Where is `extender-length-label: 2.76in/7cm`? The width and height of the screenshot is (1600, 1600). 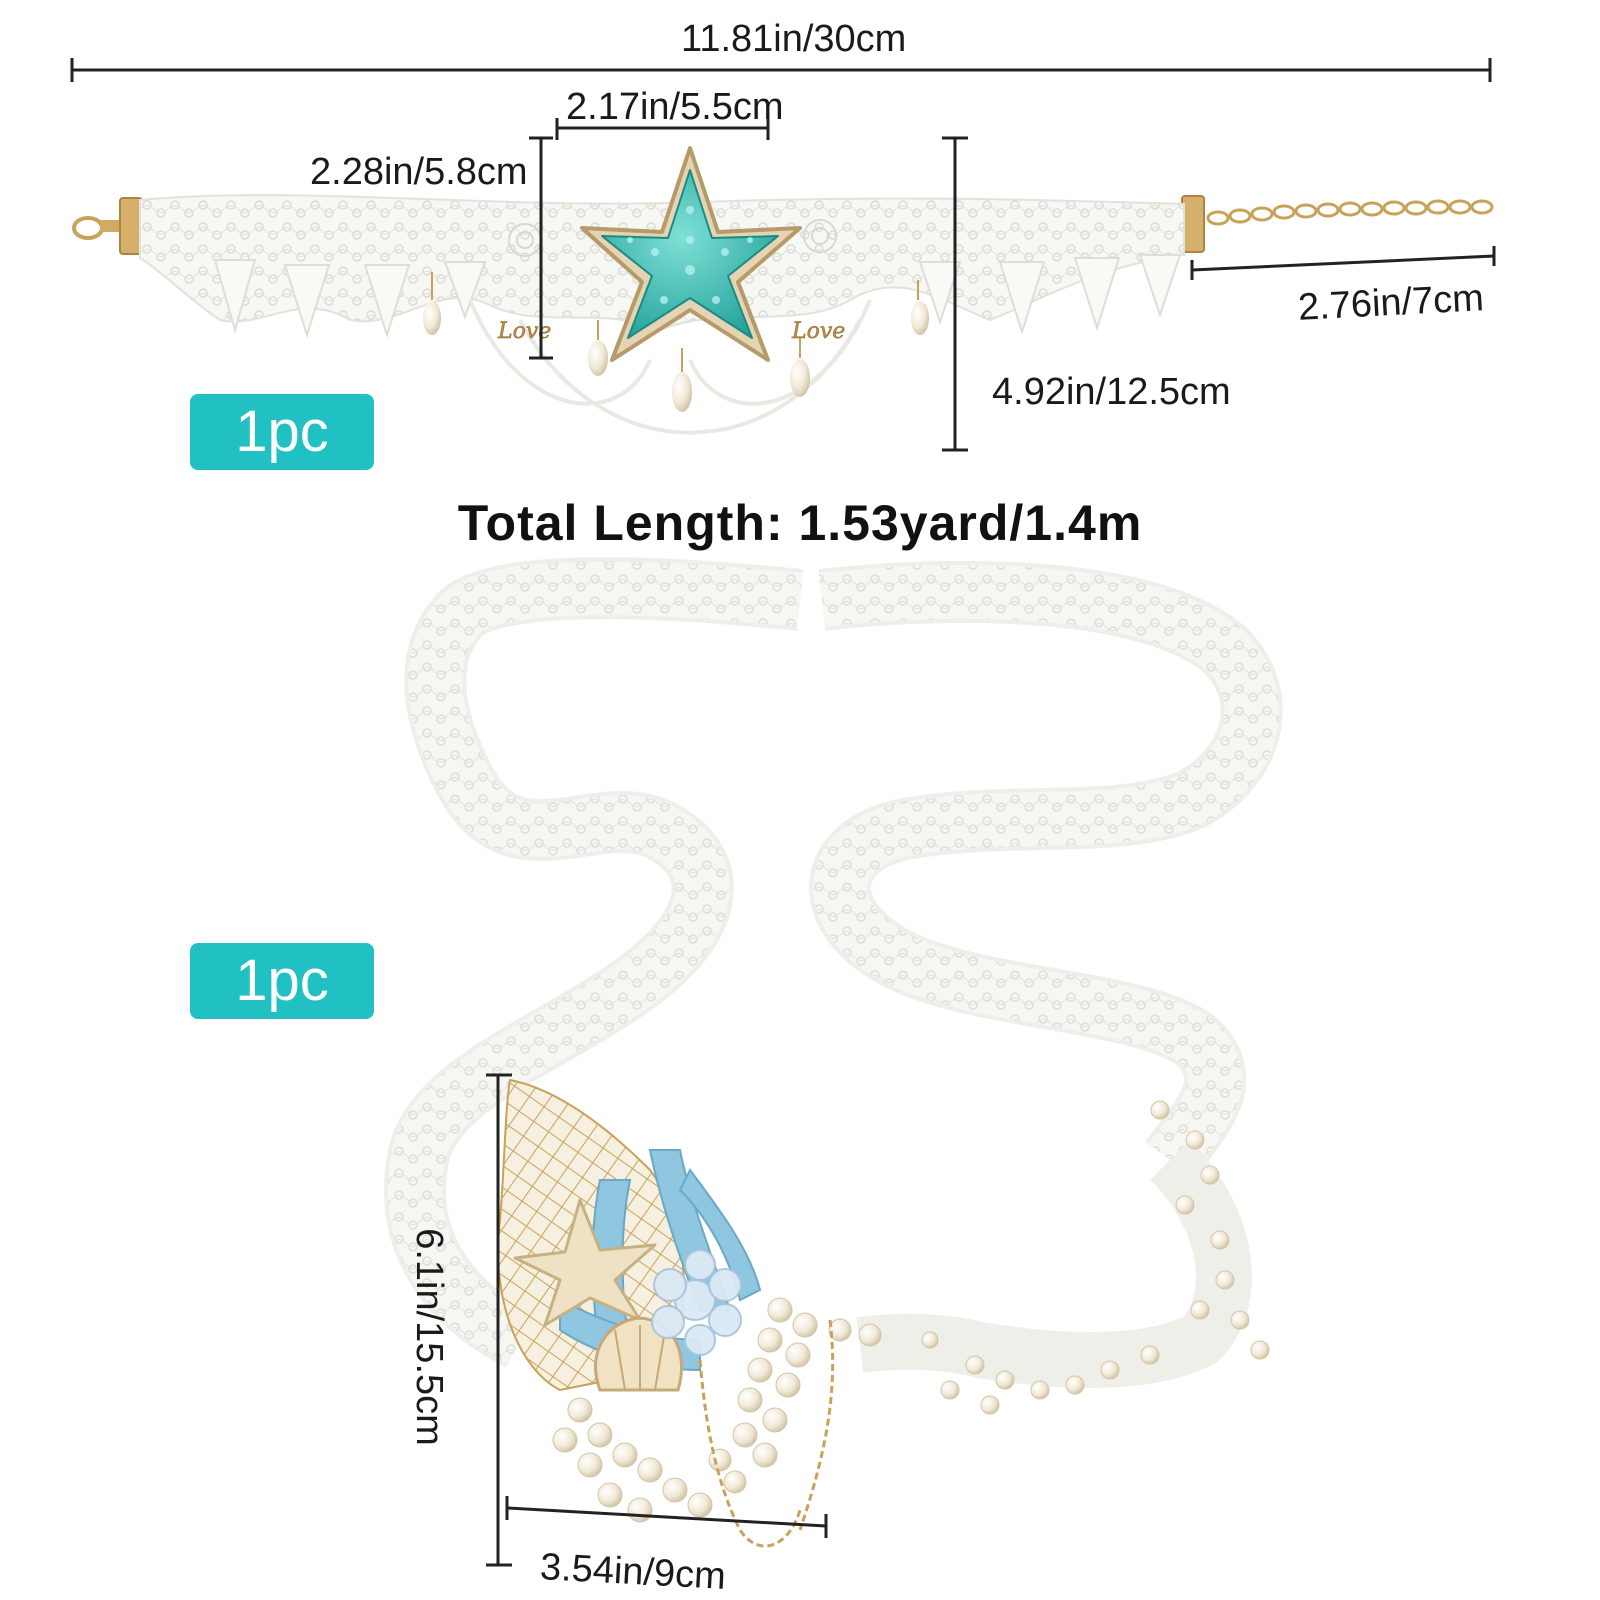
extender-length-label: 2.76in/7cm is located at coordinates (1391, 303).